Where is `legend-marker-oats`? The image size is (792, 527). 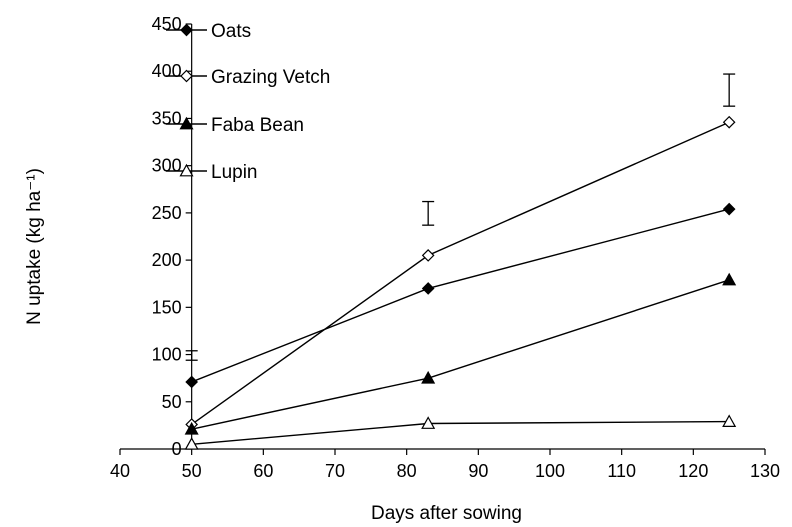
legend-marker-oats is located at coordinates (186, 30).